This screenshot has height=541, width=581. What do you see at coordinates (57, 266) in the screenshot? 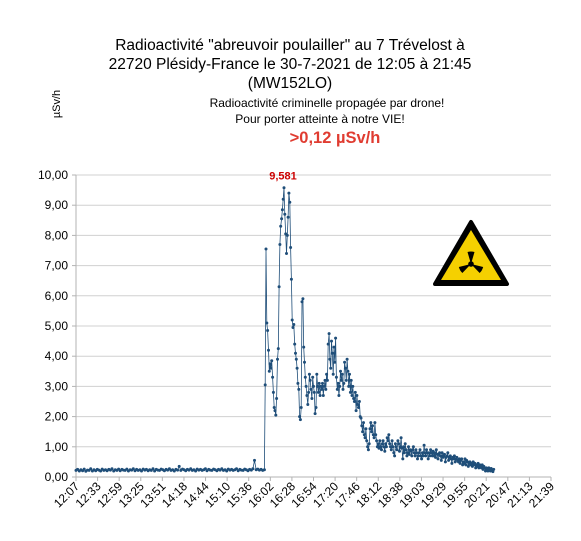
I see `y-tick-label: 7,00` at bounding box center [57, 266].